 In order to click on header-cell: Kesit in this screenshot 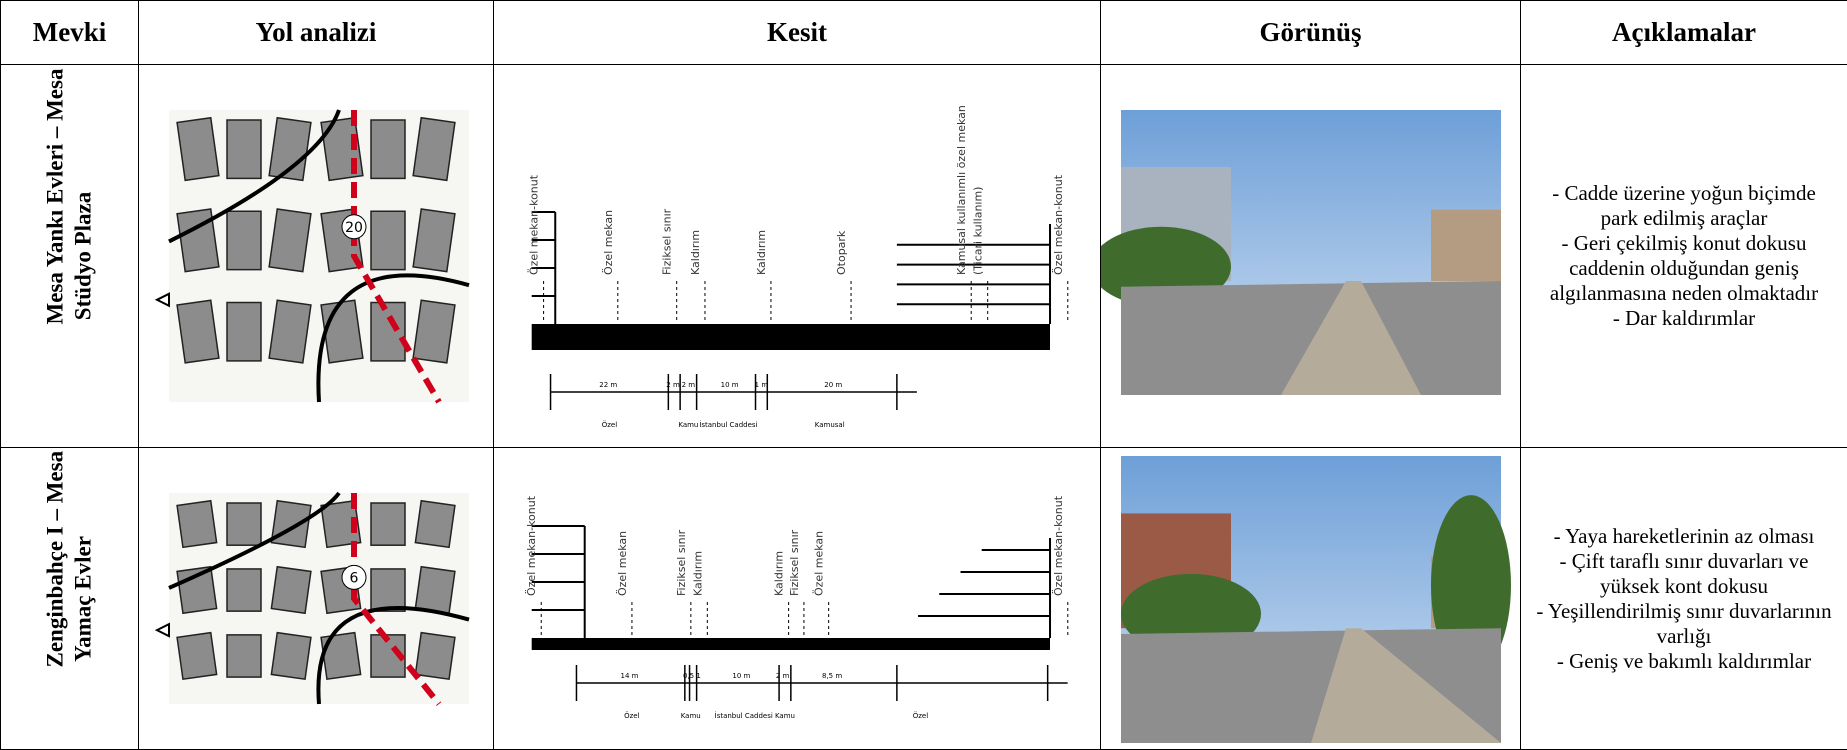, I will do `click(797, 33)`.